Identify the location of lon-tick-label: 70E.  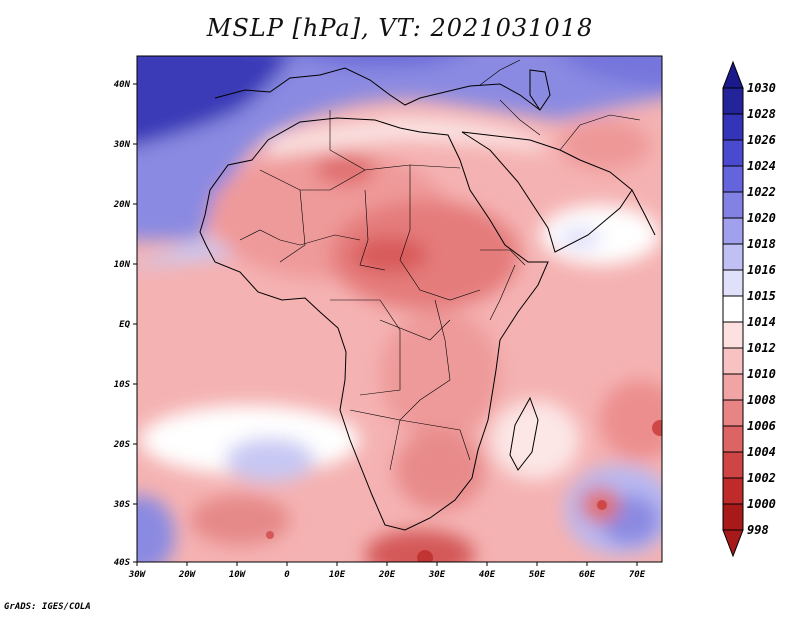
(637, 575).